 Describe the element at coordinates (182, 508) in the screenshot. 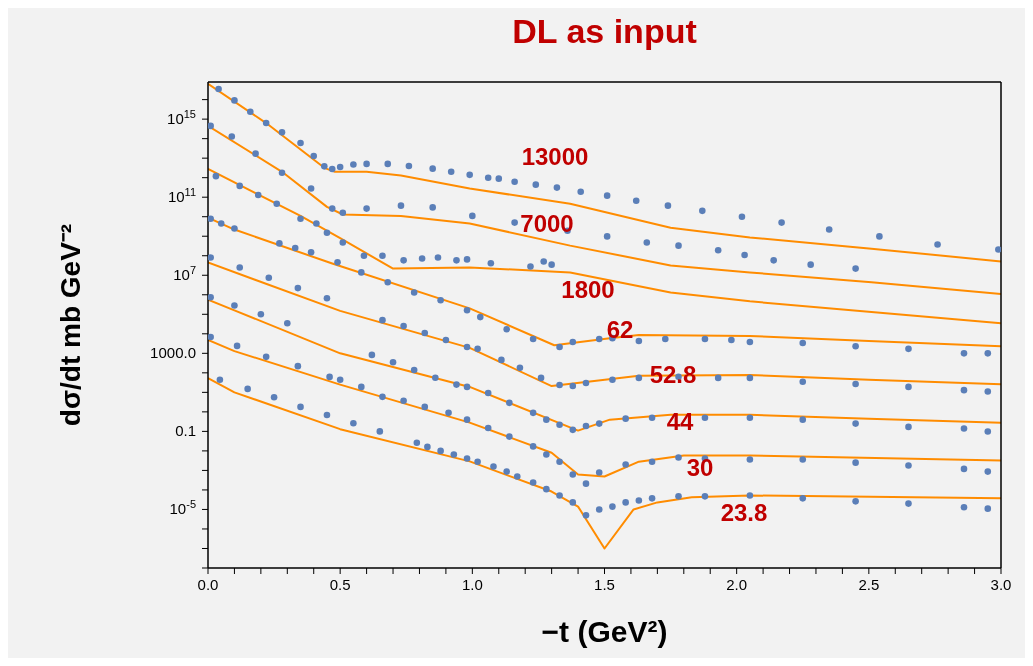

I see `y-tick-label: 10$^{-5}$` at that location.